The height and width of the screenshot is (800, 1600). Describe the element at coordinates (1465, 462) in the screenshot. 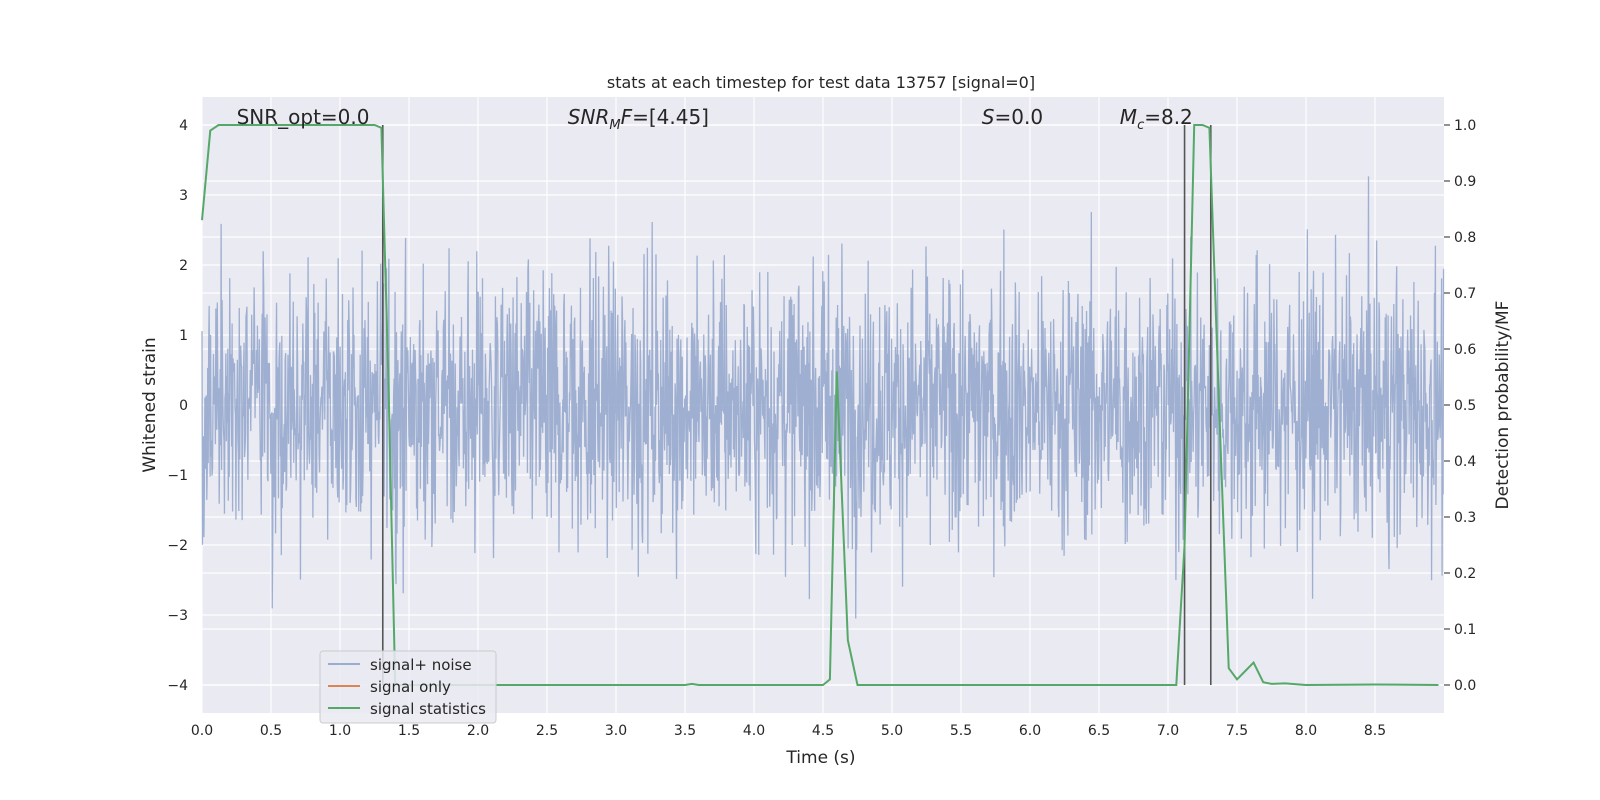

I see `y-right-tick-label: 0.4` at that location.